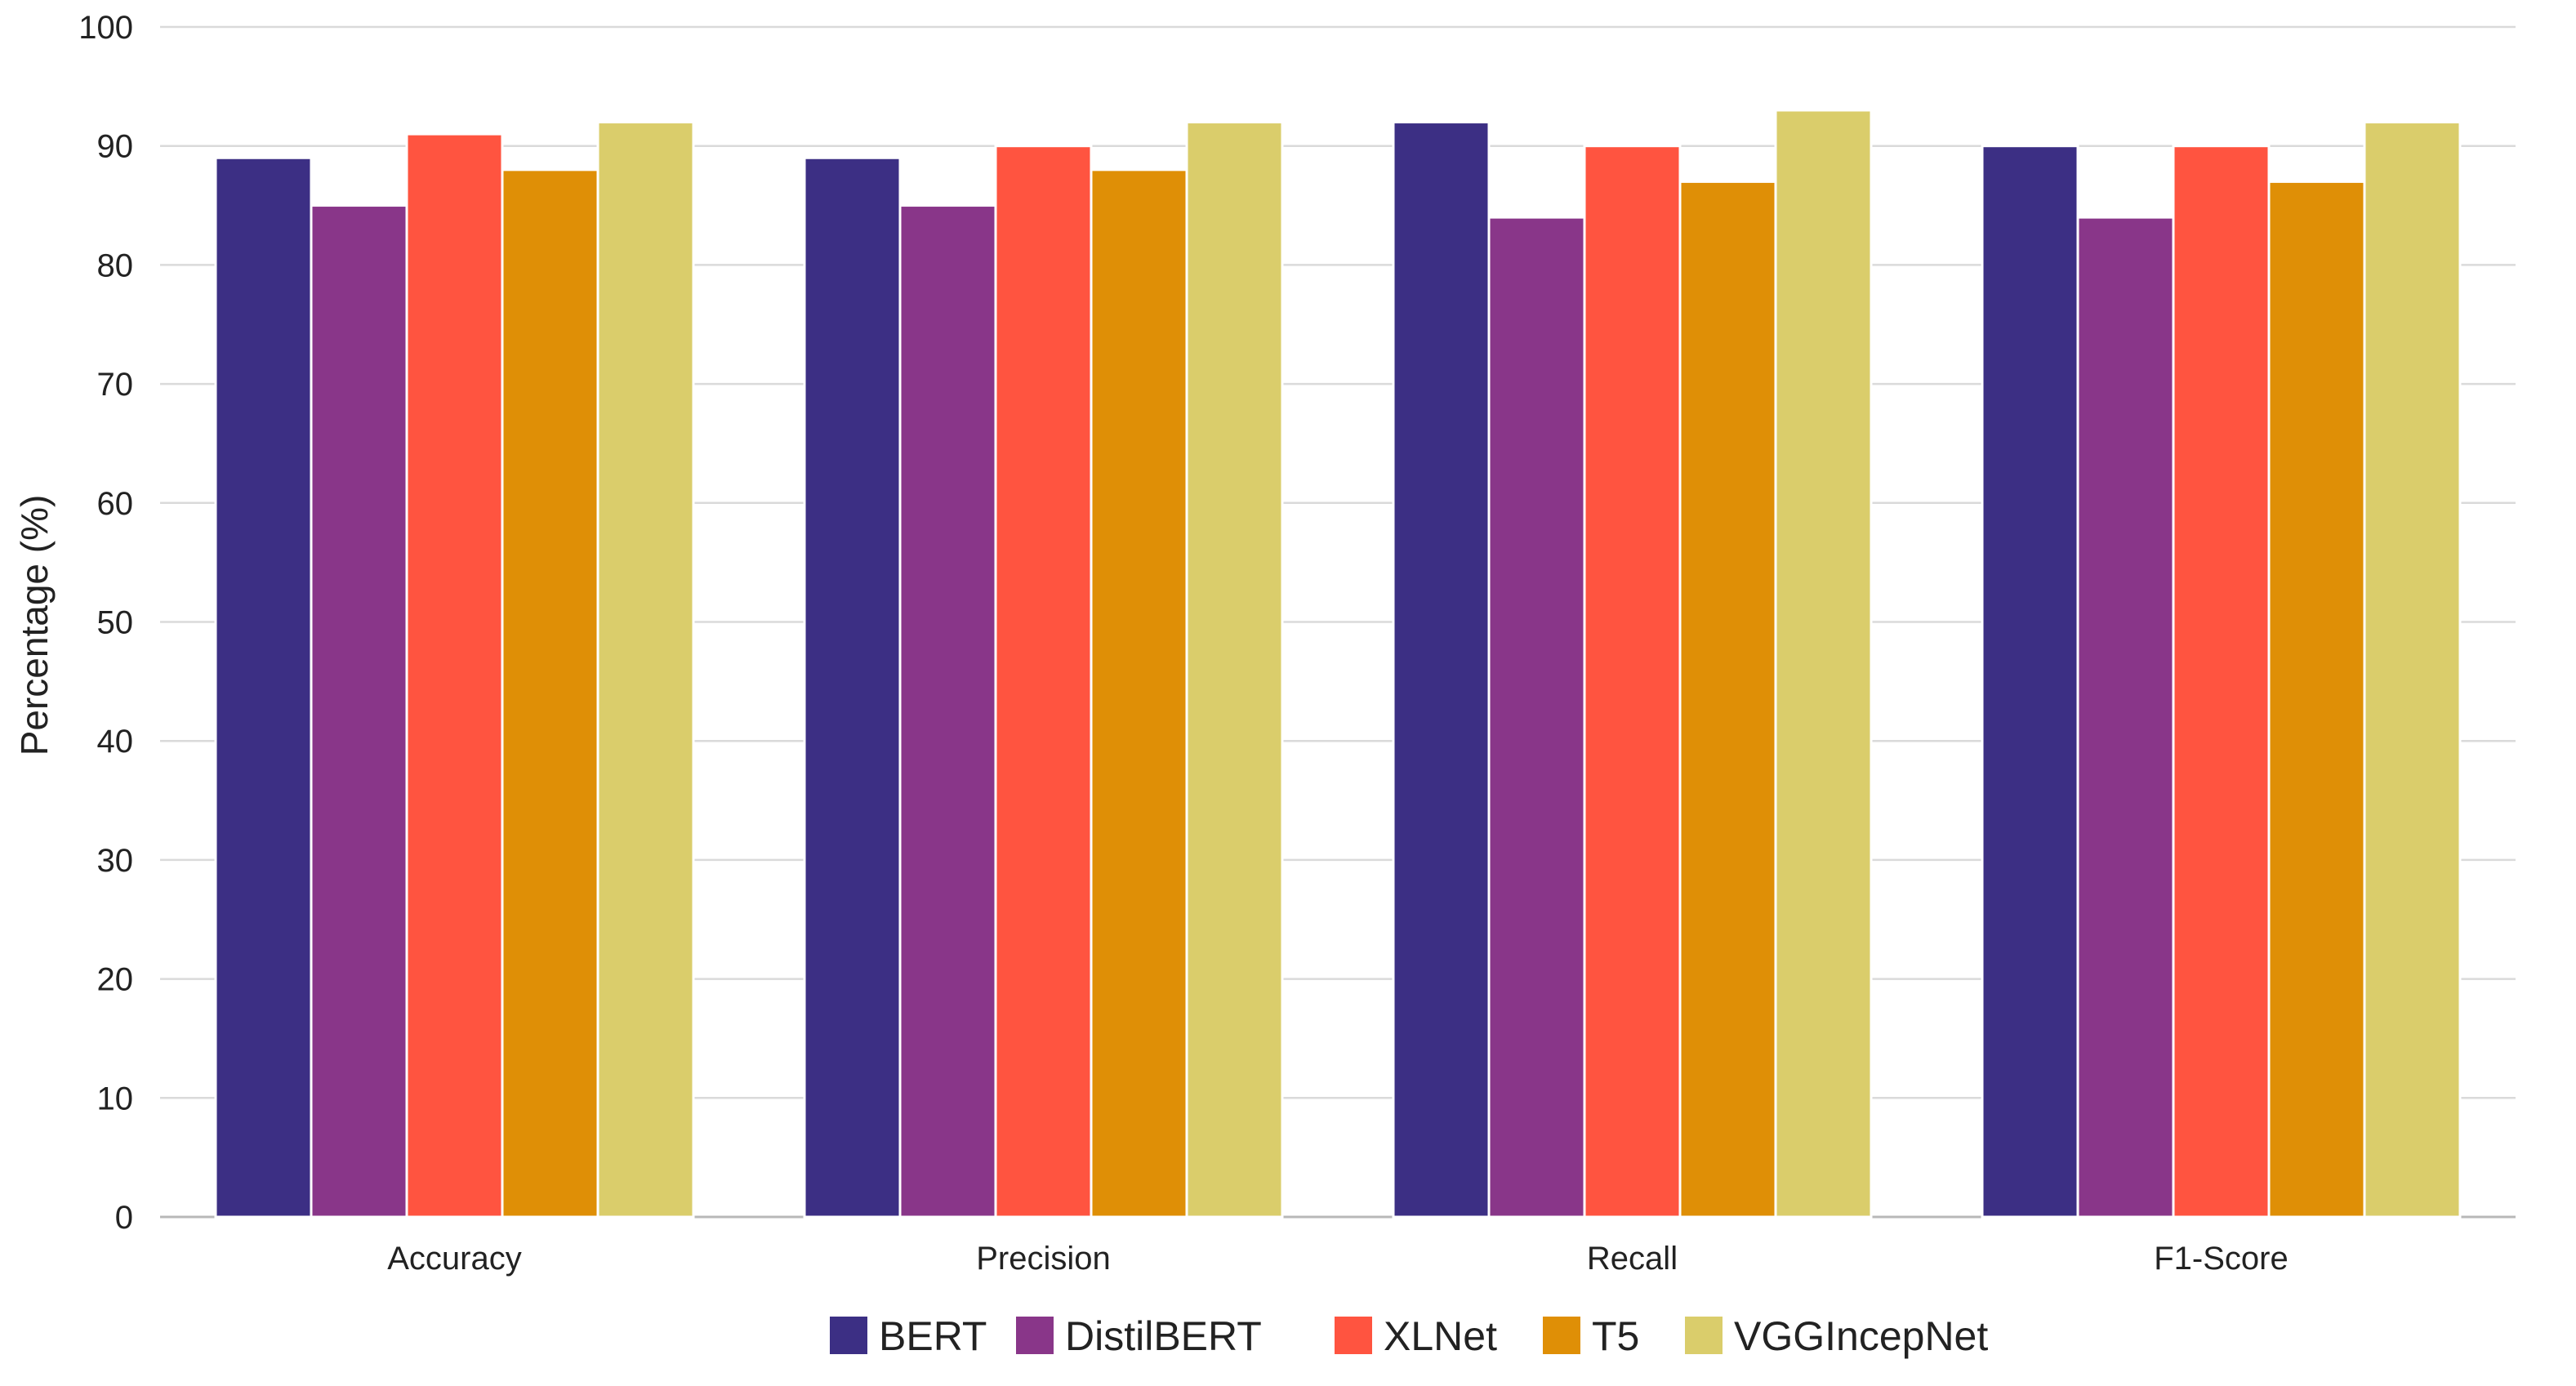 Image resolution: width=2576 pixels, height=1386 pixels. I want to click on y-axis-title: Percentage (%), so click(34, 625).